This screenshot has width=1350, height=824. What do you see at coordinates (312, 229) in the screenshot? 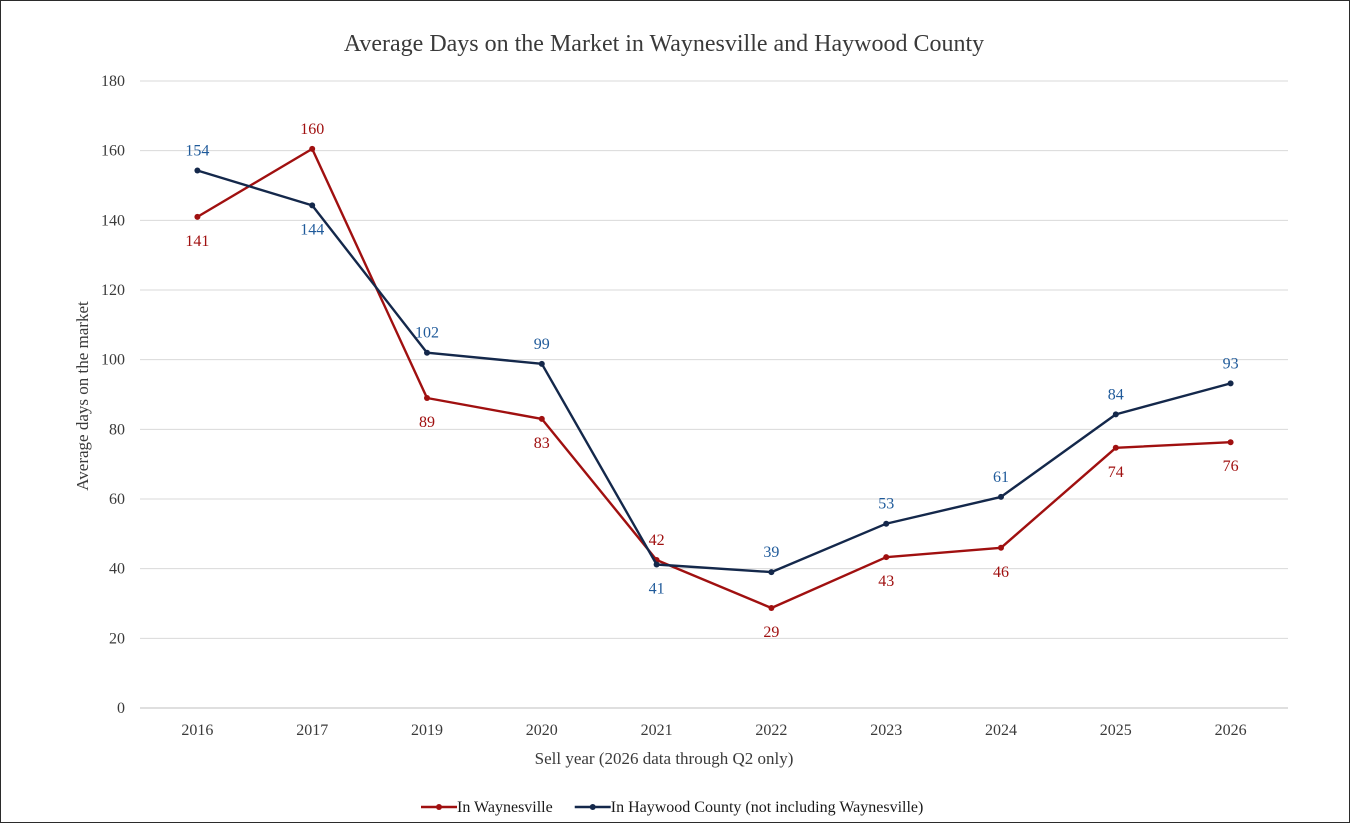
I see `data-label: 144` at bounding box center [312, 229].